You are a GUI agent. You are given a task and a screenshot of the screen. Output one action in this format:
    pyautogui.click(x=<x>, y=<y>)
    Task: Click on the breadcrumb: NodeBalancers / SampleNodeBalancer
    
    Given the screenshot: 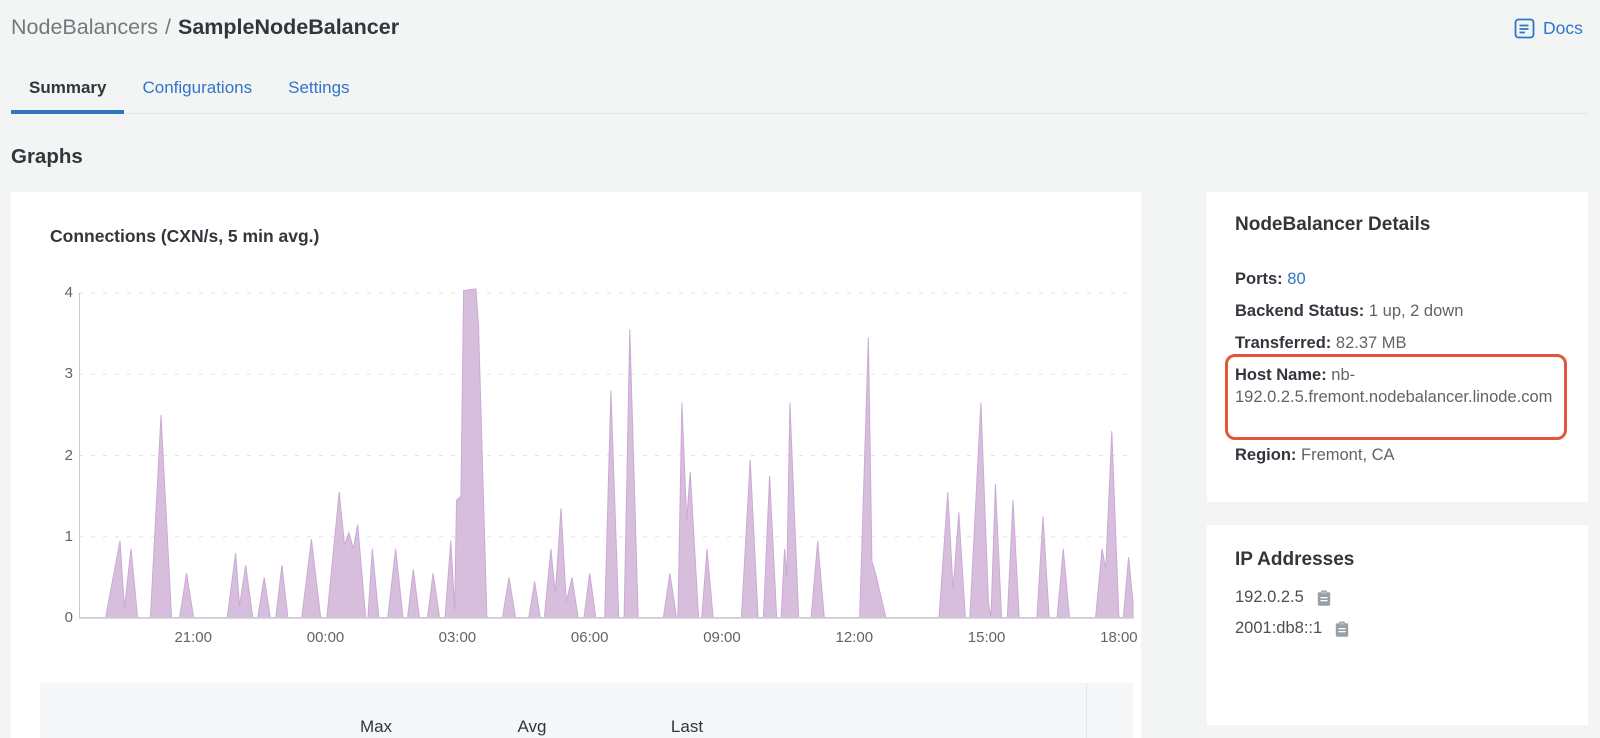 What is the action you would take?
    pyautogui.click(x=205, y=27)
    